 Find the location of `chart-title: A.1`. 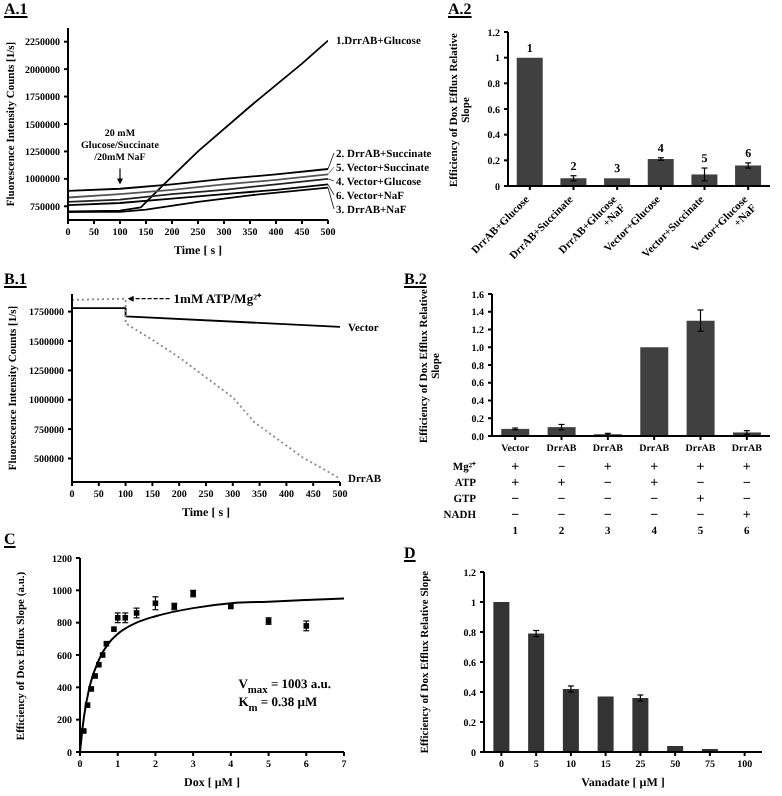

chart-title: A.1 is located at coordinates (16, 9).